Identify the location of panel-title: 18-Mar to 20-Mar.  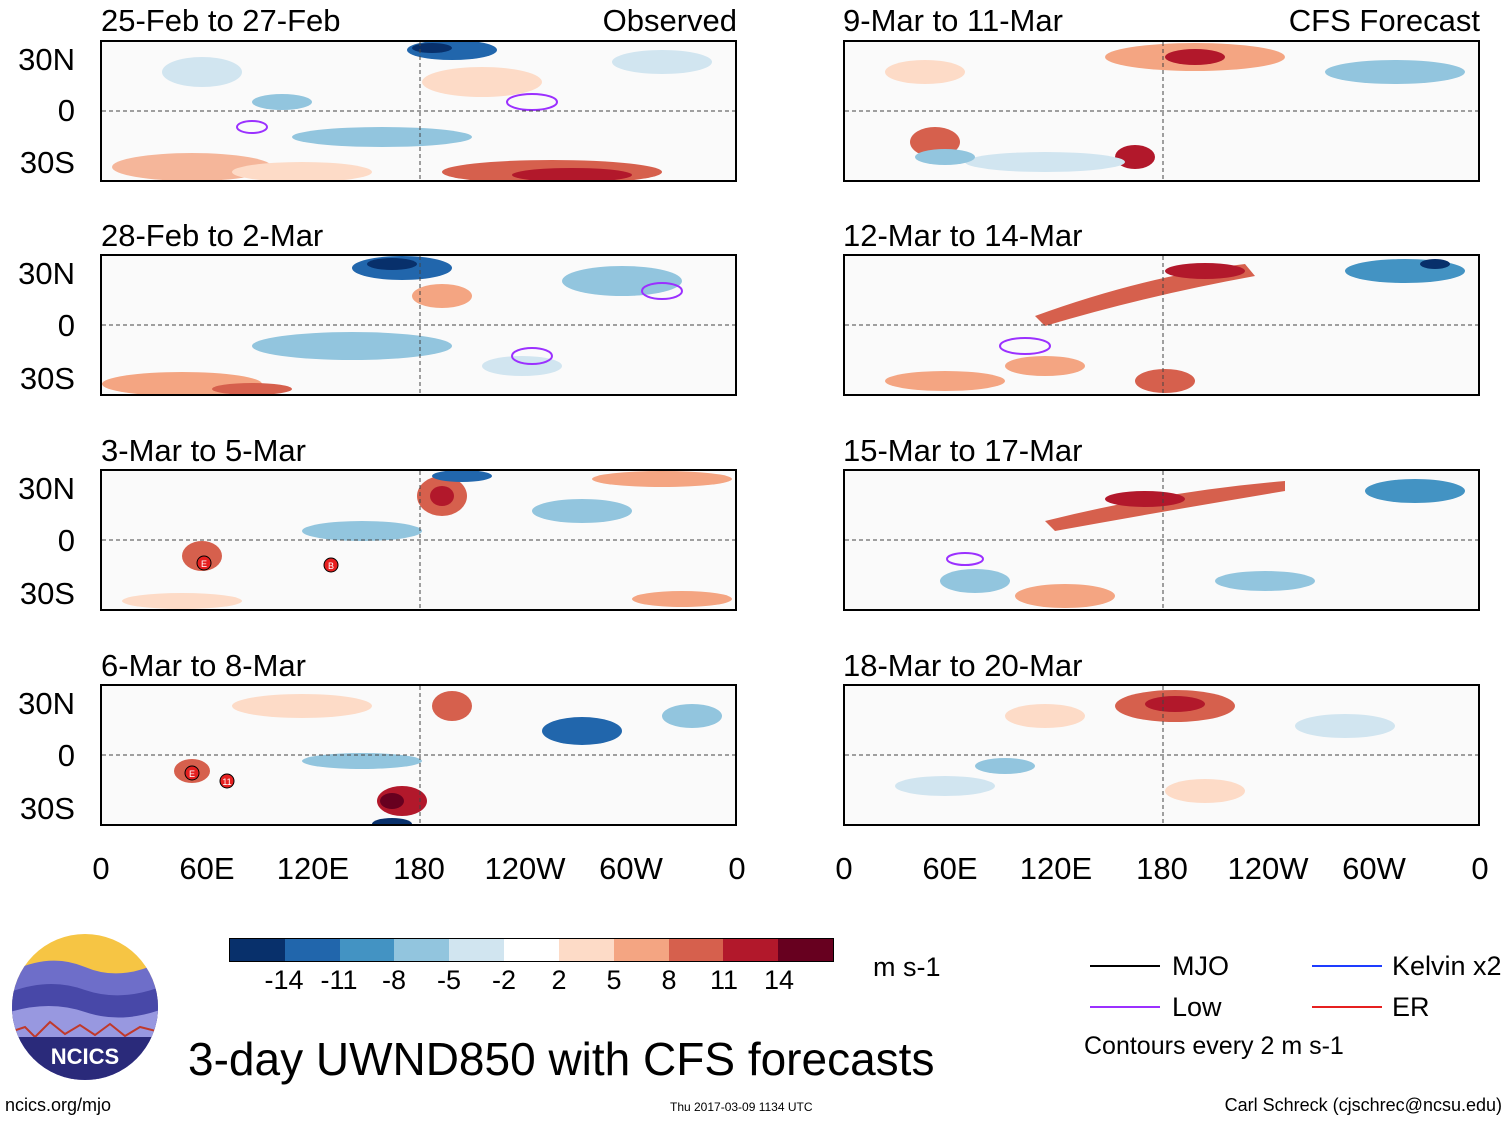
(963, 665).